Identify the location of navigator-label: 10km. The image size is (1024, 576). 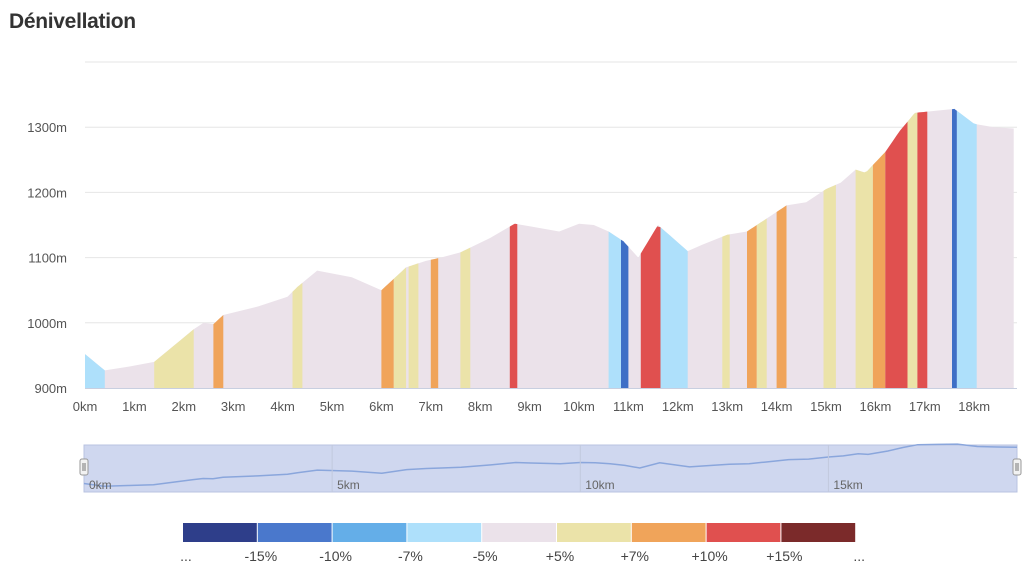
(599, 485).